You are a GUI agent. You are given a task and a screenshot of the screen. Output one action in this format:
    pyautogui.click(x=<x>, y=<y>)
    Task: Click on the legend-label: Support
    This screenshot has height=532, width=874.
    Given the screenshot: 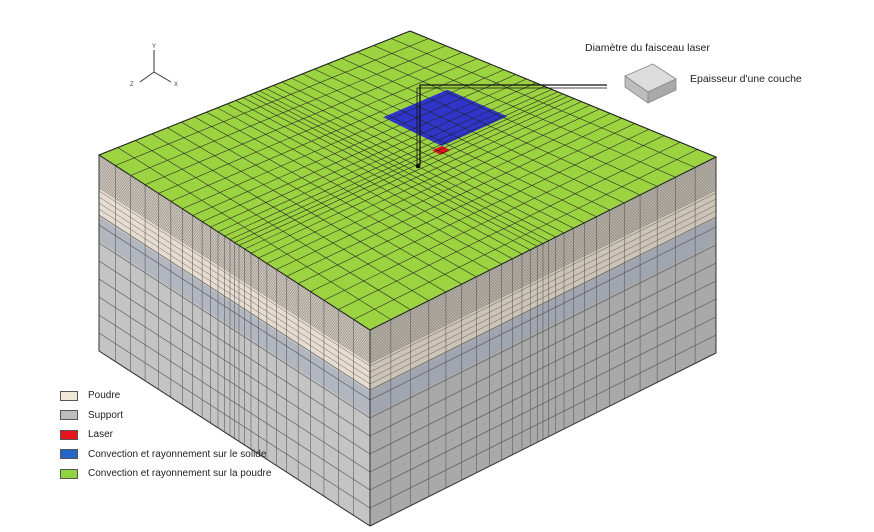 What is the action you would take?
    pyautogui.click(x=106, y=415)
    